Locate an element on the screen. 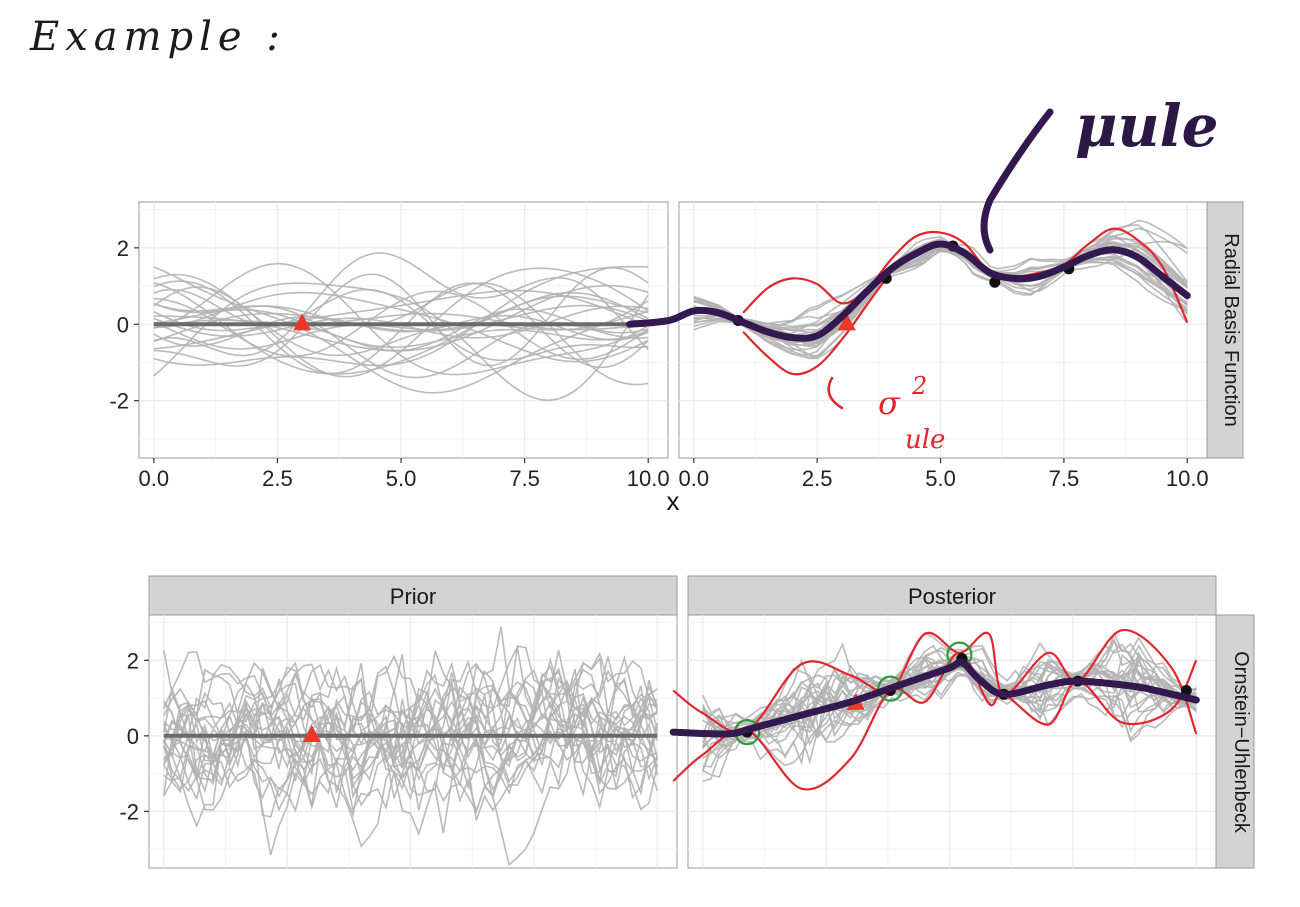 The height and width of the screenshot is (907, 1300). ou-prior-strip-label: Prior is located at coordinates (413, 596).